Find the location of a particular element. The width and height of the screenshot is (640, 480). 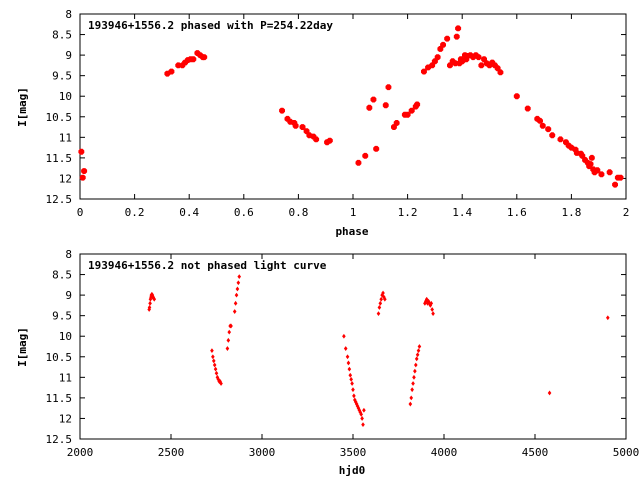

x-tick-label: 0.2 is located at coordinates (135, 212).